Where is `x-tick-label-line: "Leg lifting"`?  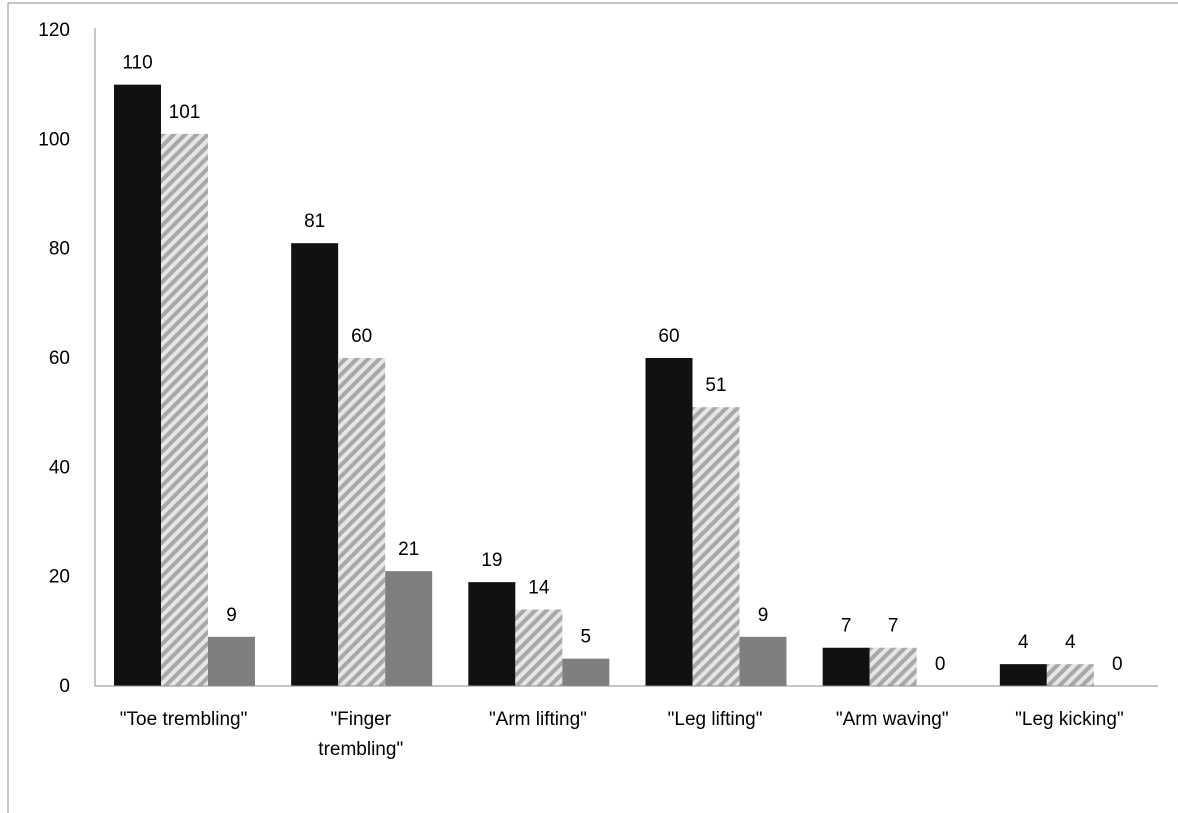
x-tick-label-line: "Leg lifting" is located at coordinates (715, 719).